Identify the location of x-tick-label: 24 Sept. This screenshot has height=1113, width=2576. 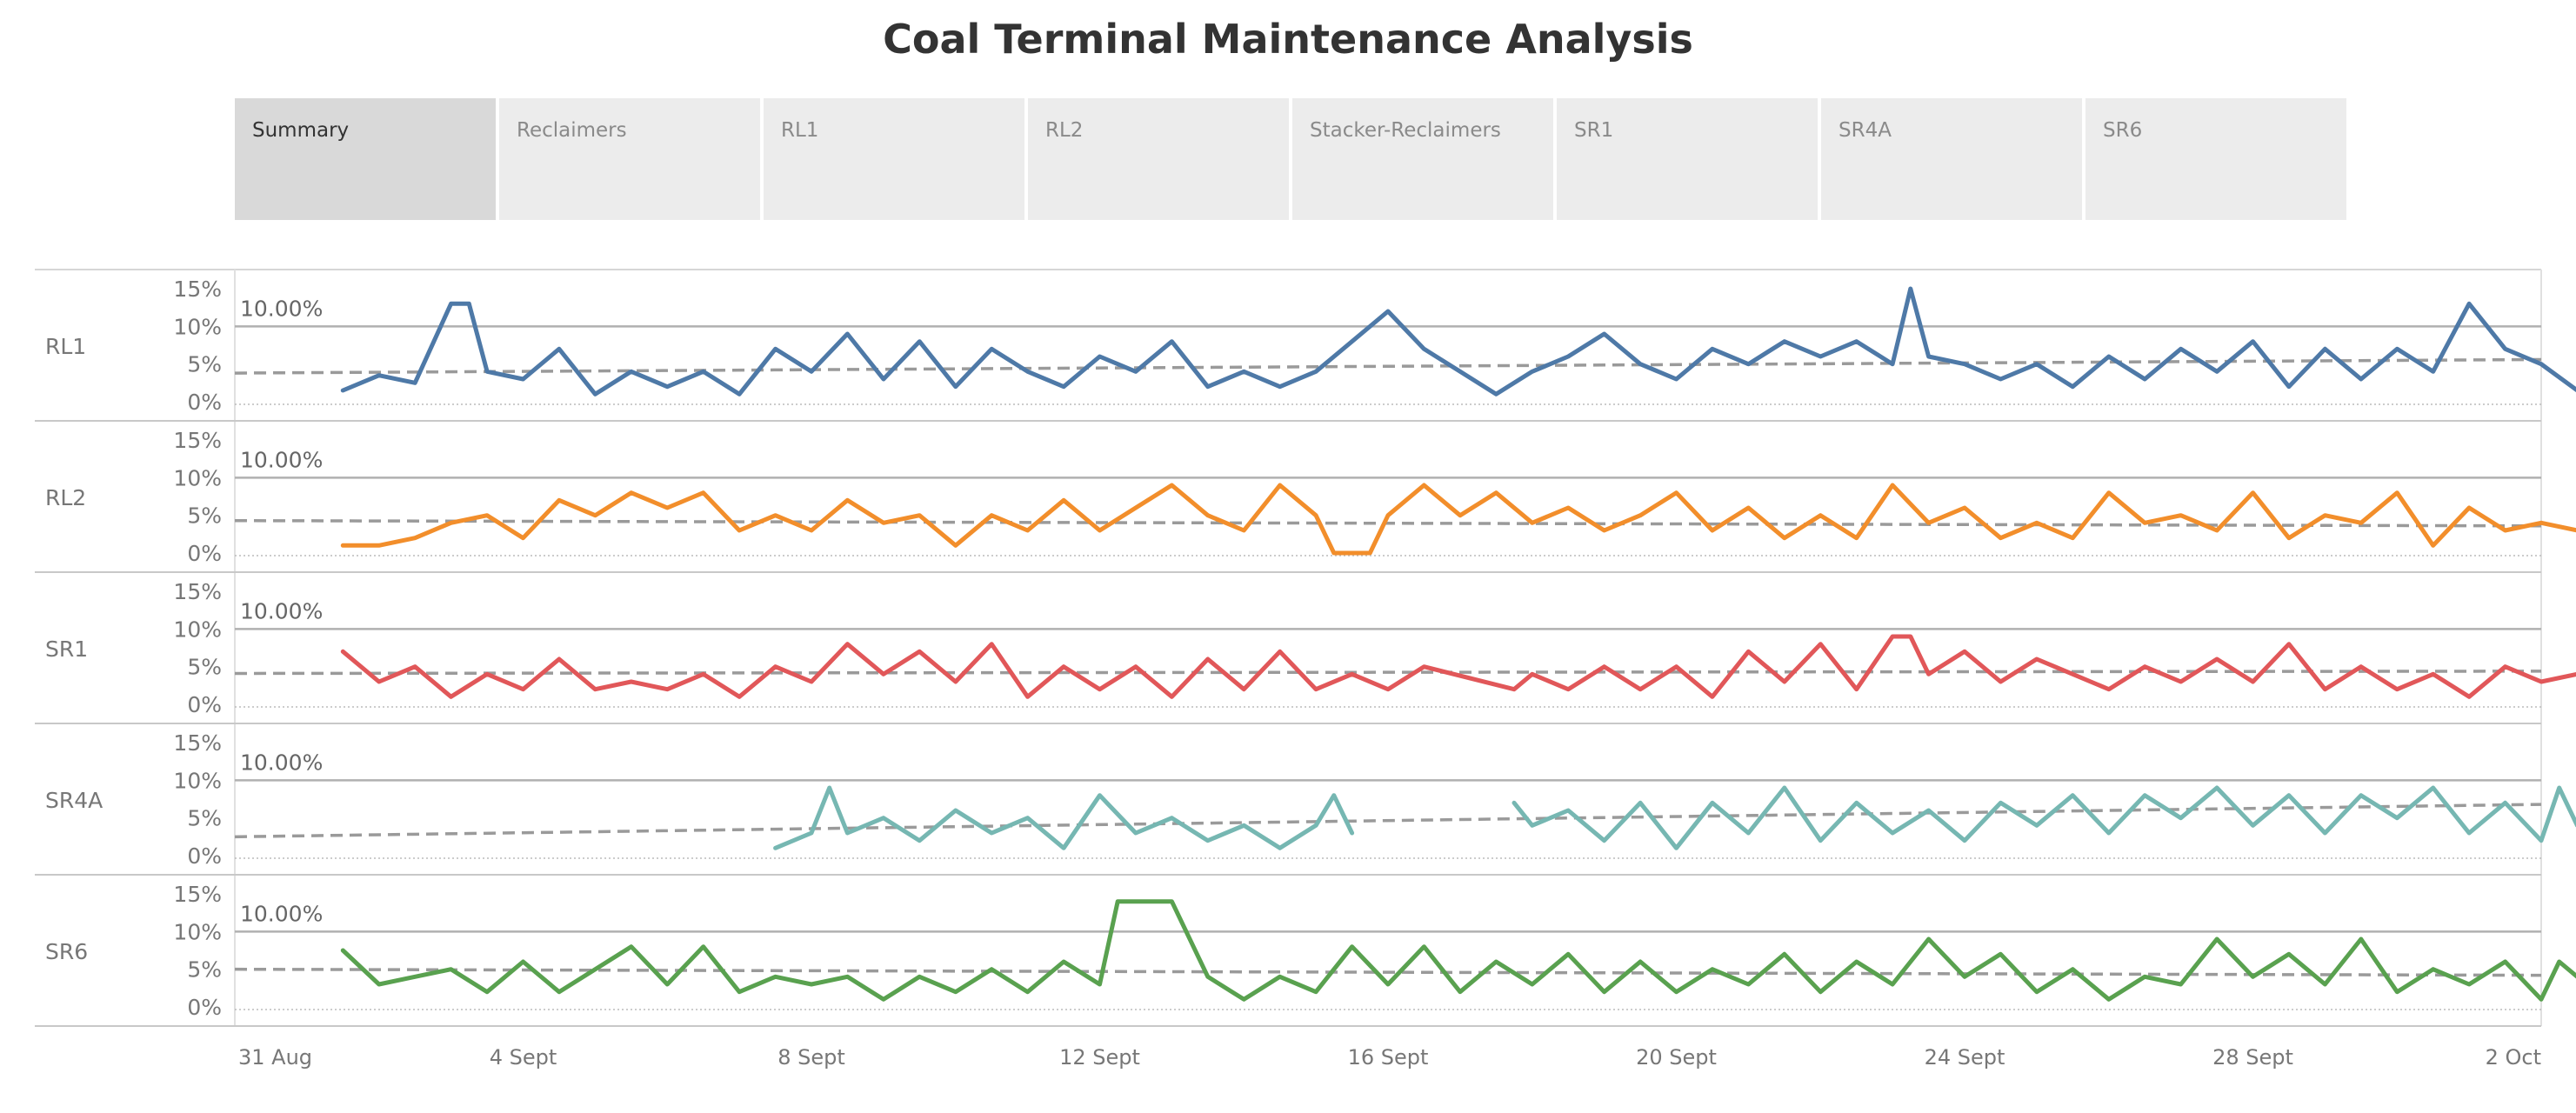
(1965, 1057).